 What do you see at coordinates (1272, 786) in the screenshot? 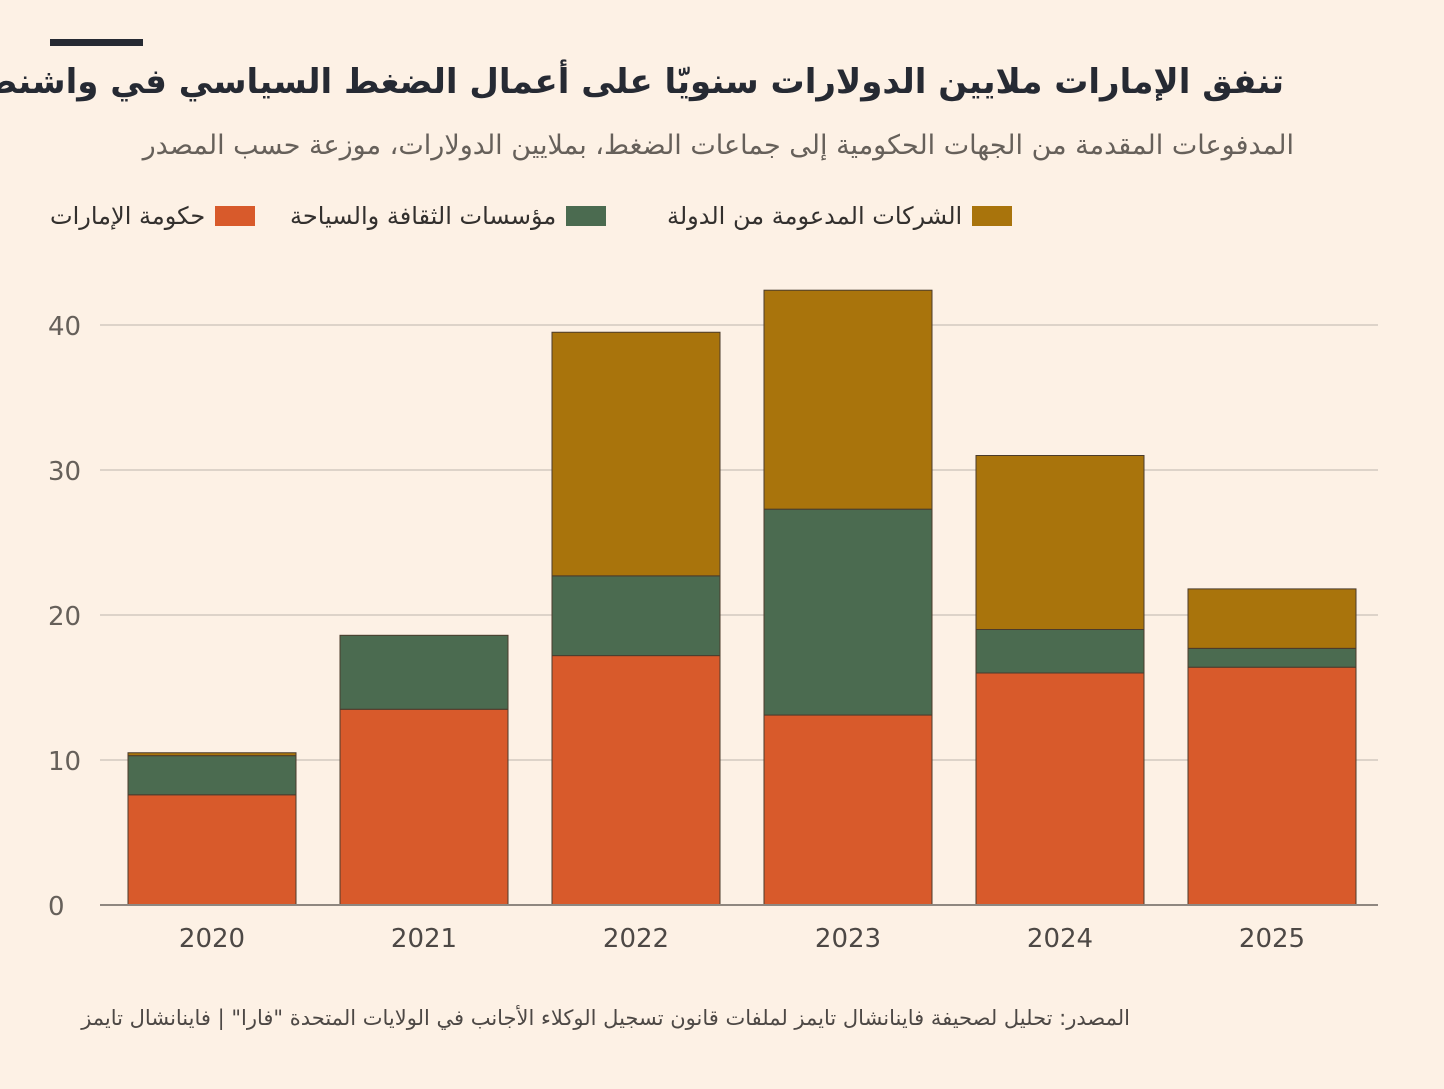
I see `bar-segment-2025-uae-government` at bounding box center [1272, 786].